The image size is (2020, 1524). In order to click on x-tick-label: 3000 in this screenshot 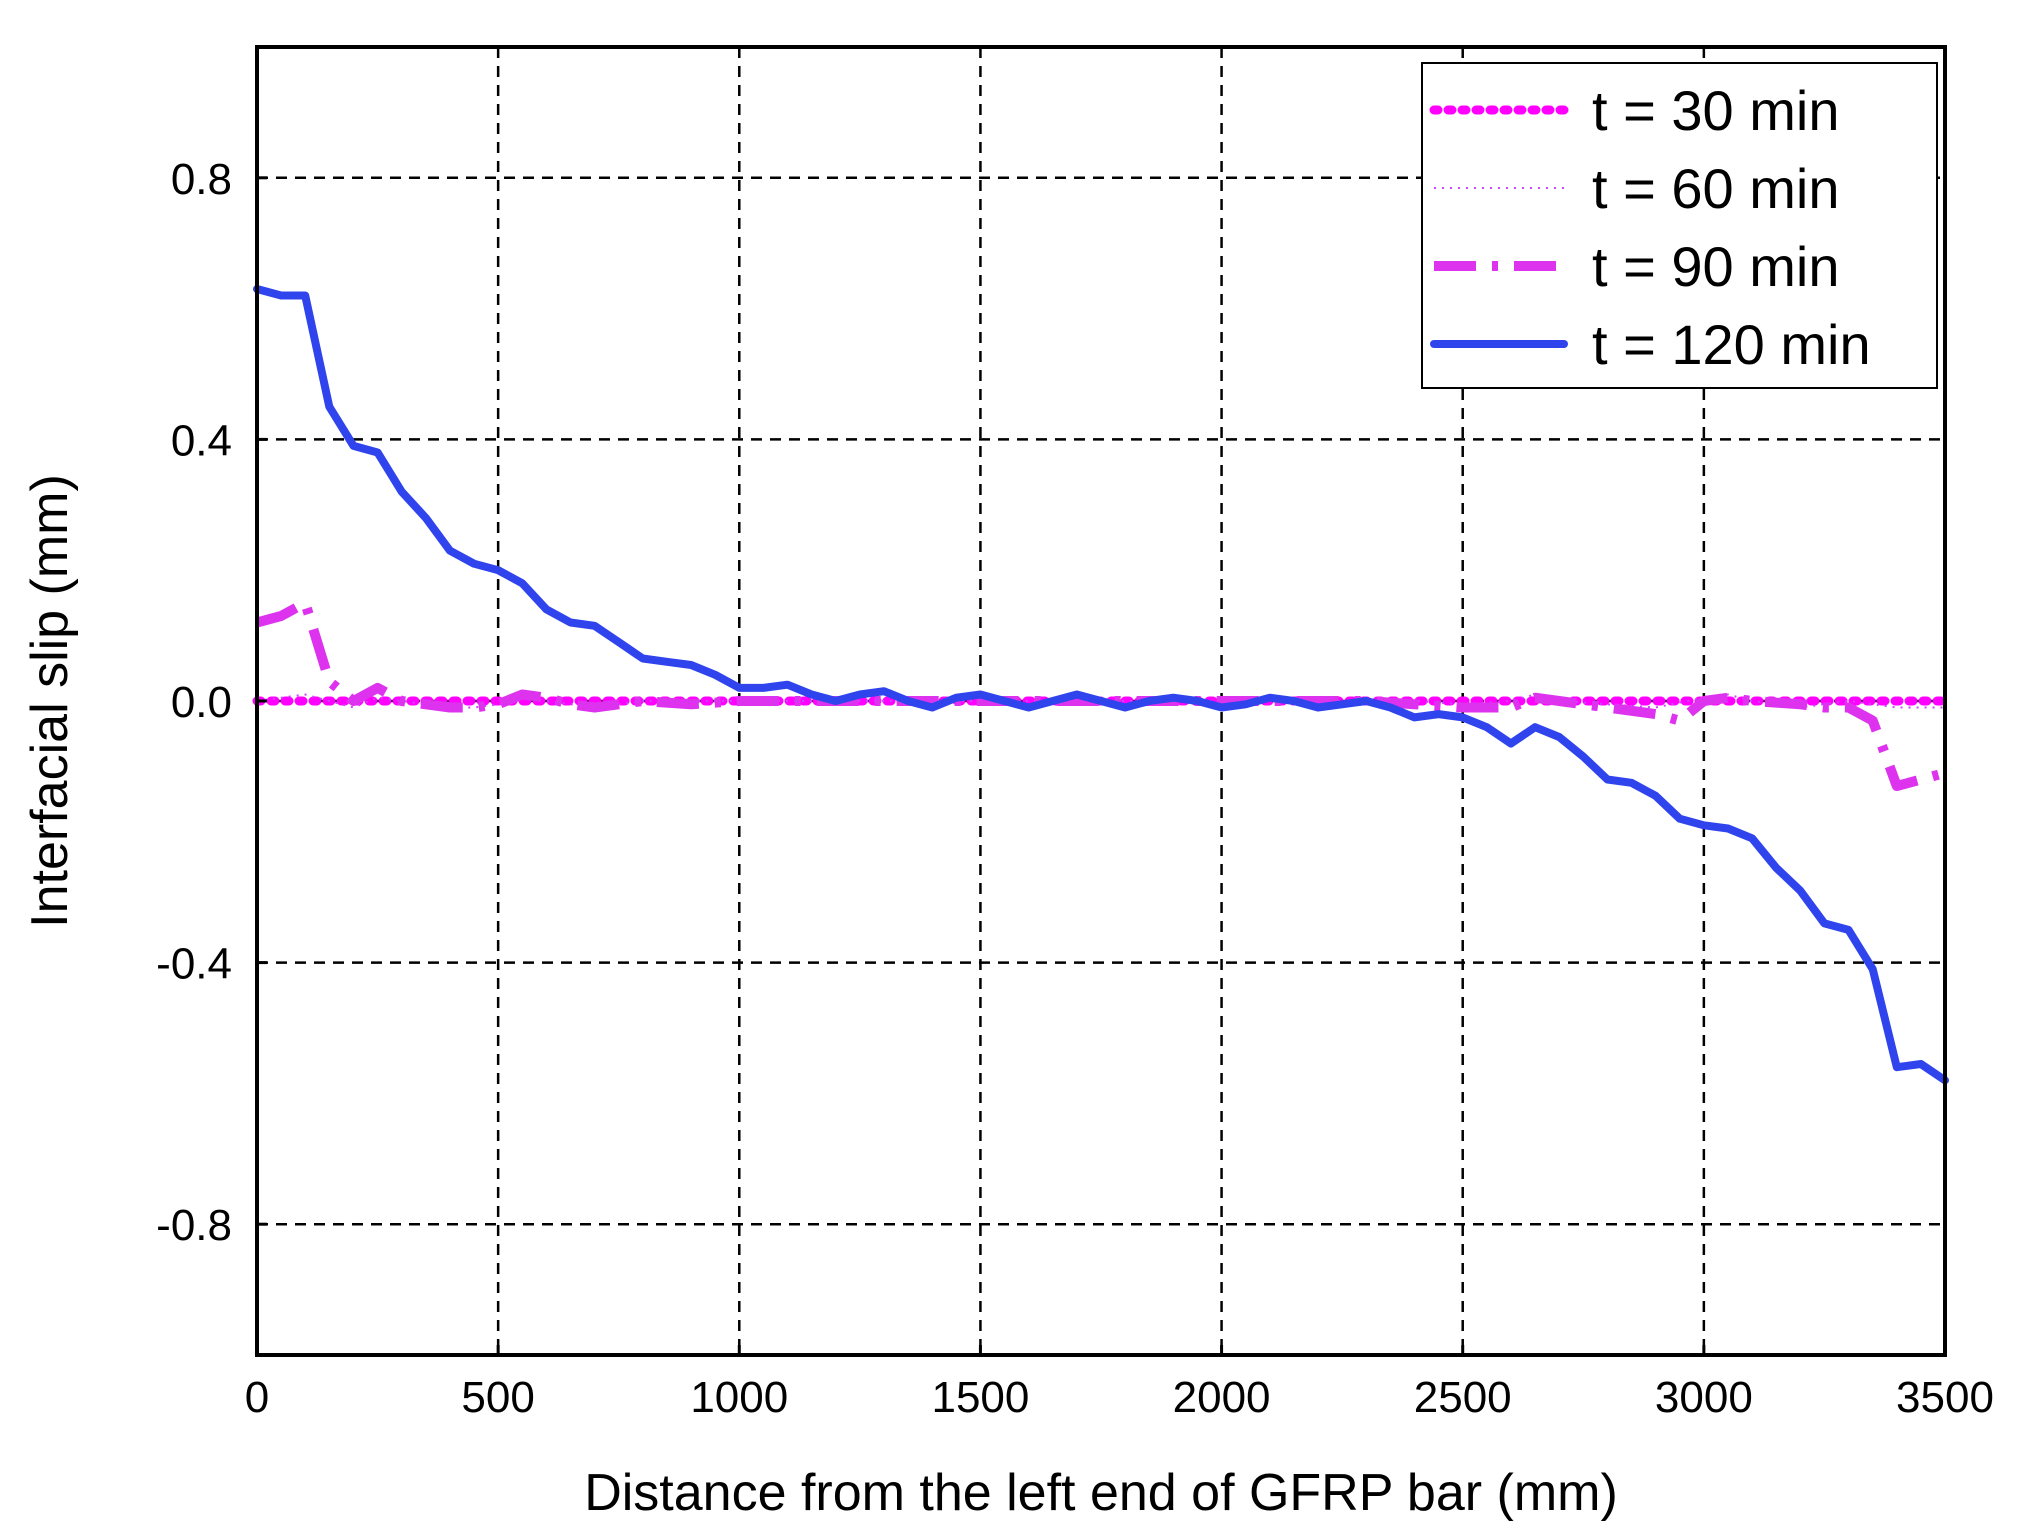, I will do `click(1704, 1397)`.